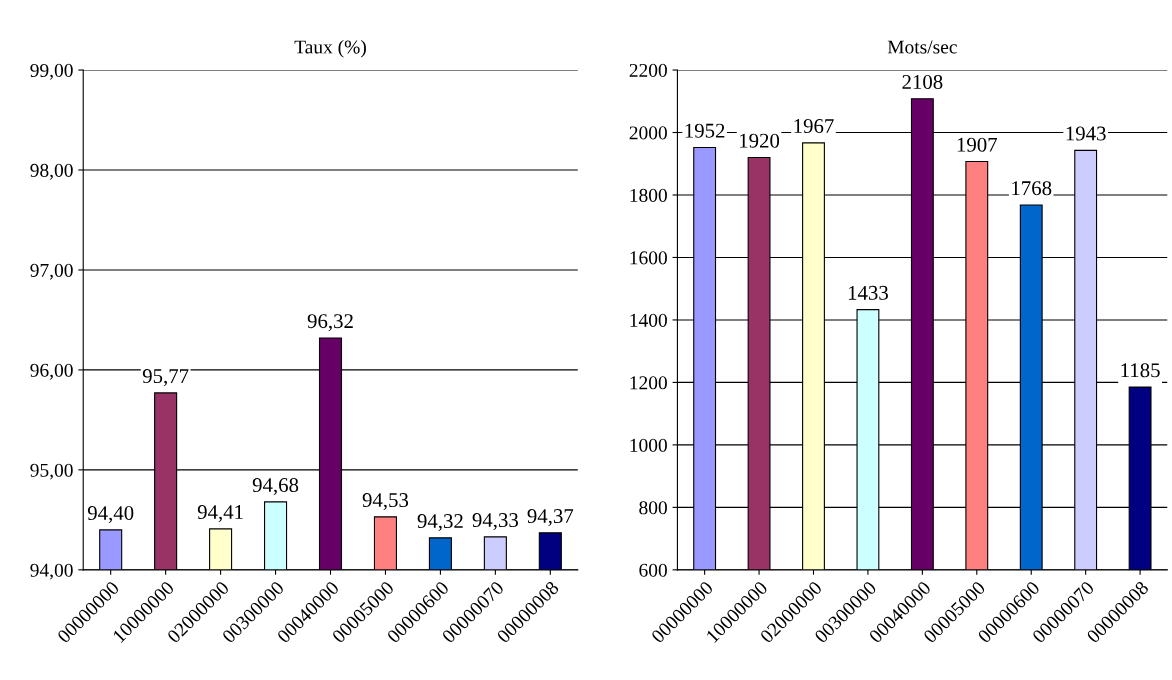  I want to click on data-label: 1433, so click(868, 292).